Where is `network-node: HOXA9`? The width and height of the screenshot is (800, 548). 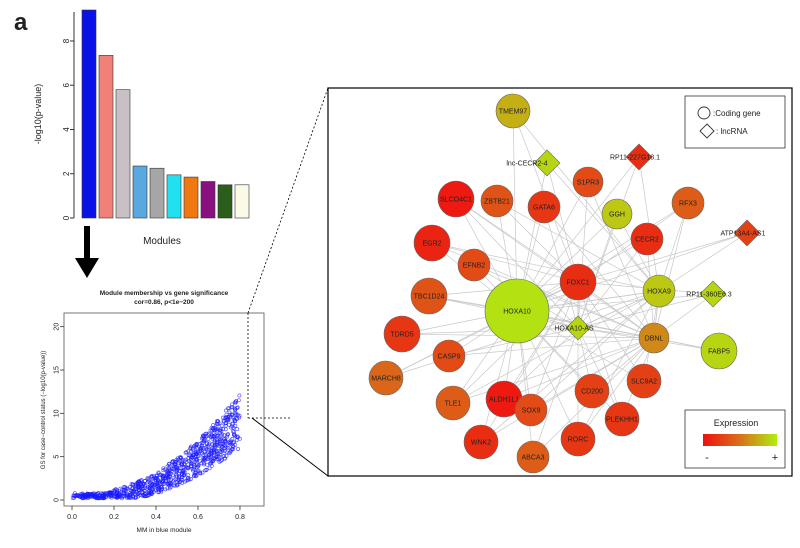
network-node: HOXA9 is located at coordinates (659, 291).